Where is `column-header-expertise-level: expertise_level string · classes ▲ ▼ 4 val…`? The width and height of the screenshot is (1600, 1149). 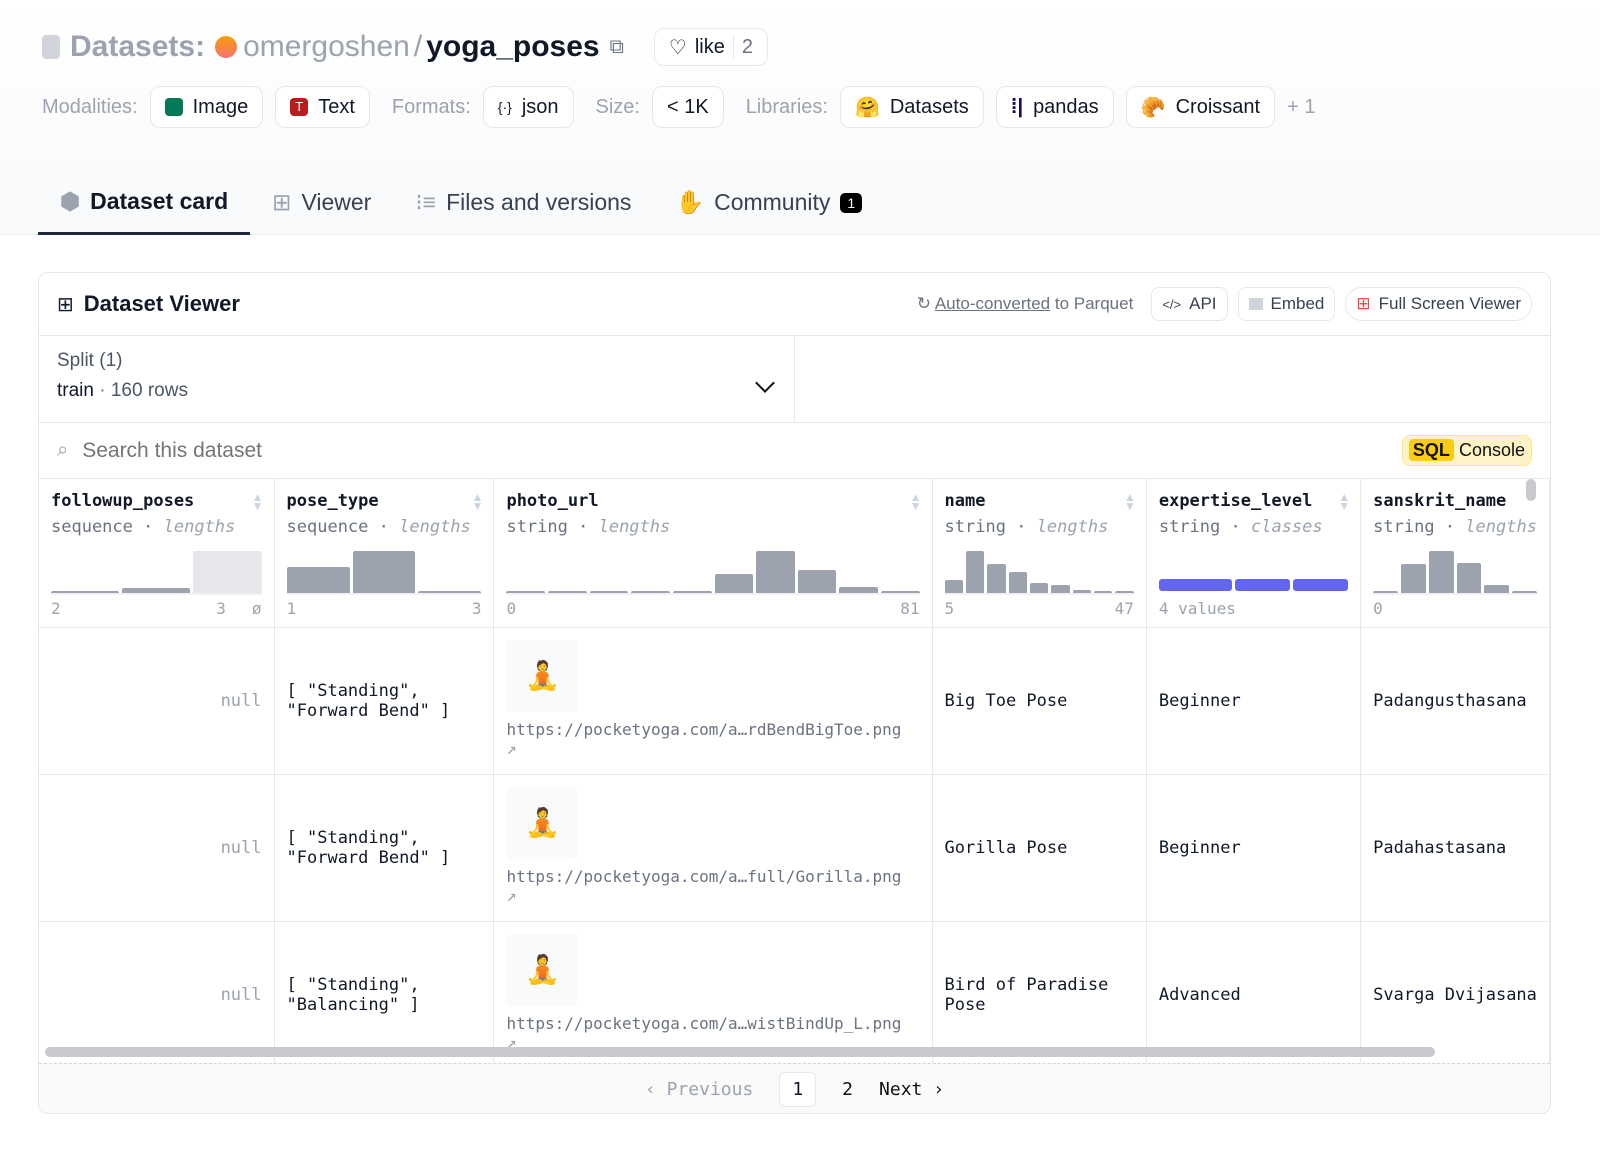
column-header-expertise-level: expertise_level string · classes ▲ ▼ 4 val… is located at coordinates (1254, 553).